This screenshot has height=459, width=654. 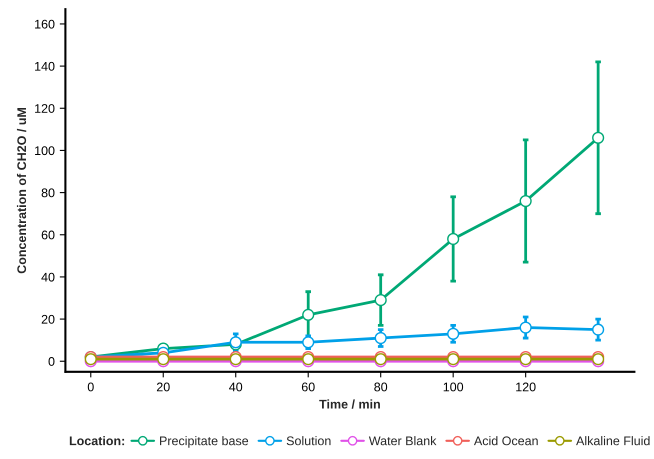 What do you see at coordinates (235, 387) in the screenshot?
I see `x-tick-label: 40` at bounding box center [235, 387].